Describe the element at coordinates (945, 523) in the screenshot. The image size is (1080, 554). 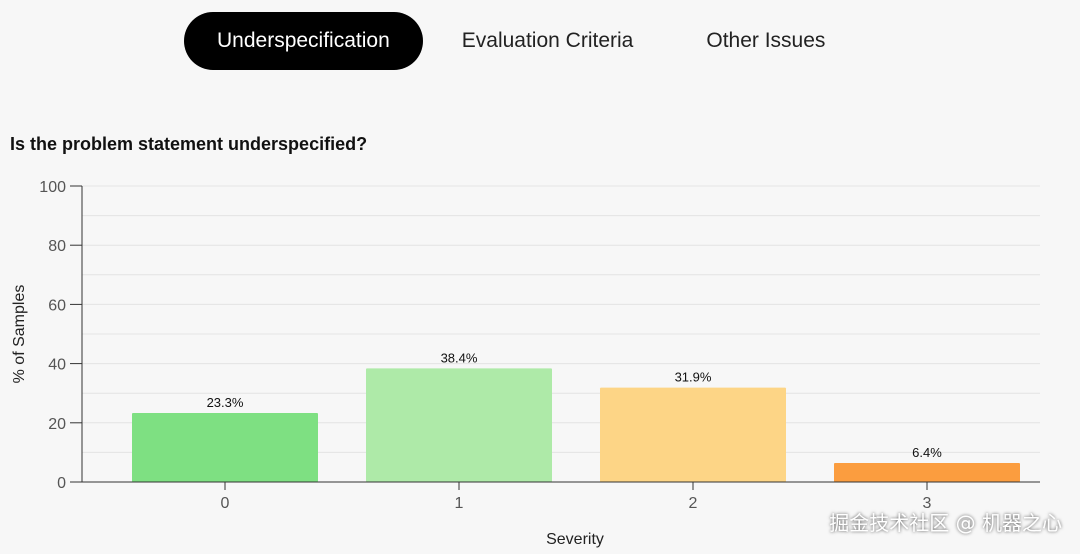
I see `watermark: 掘金技术社区 @ 机器之心` at that location.